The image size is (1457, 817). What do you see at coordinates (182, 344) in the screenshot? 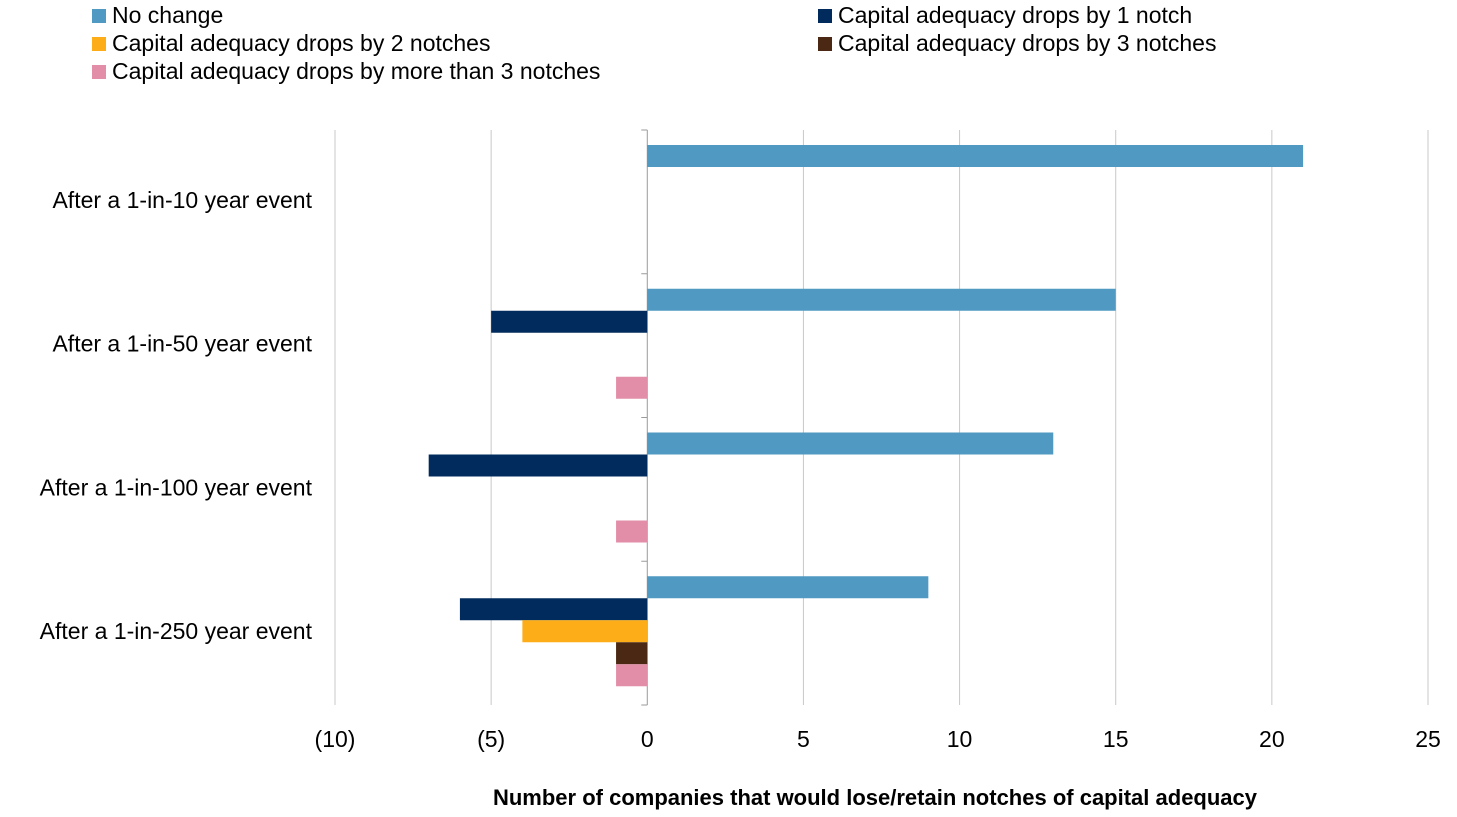
I see `category-label: After a 1-in-50 year event` at bounding box center [182, 344].